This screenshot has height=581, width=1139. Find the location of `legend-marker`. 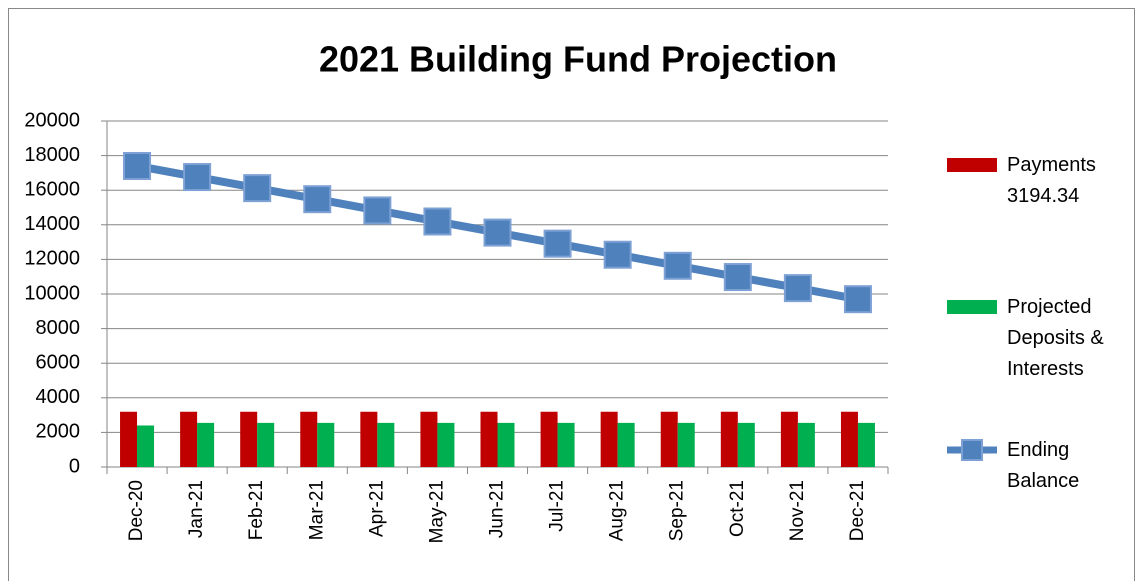

legend-marker is located at coordinates (972, 450).